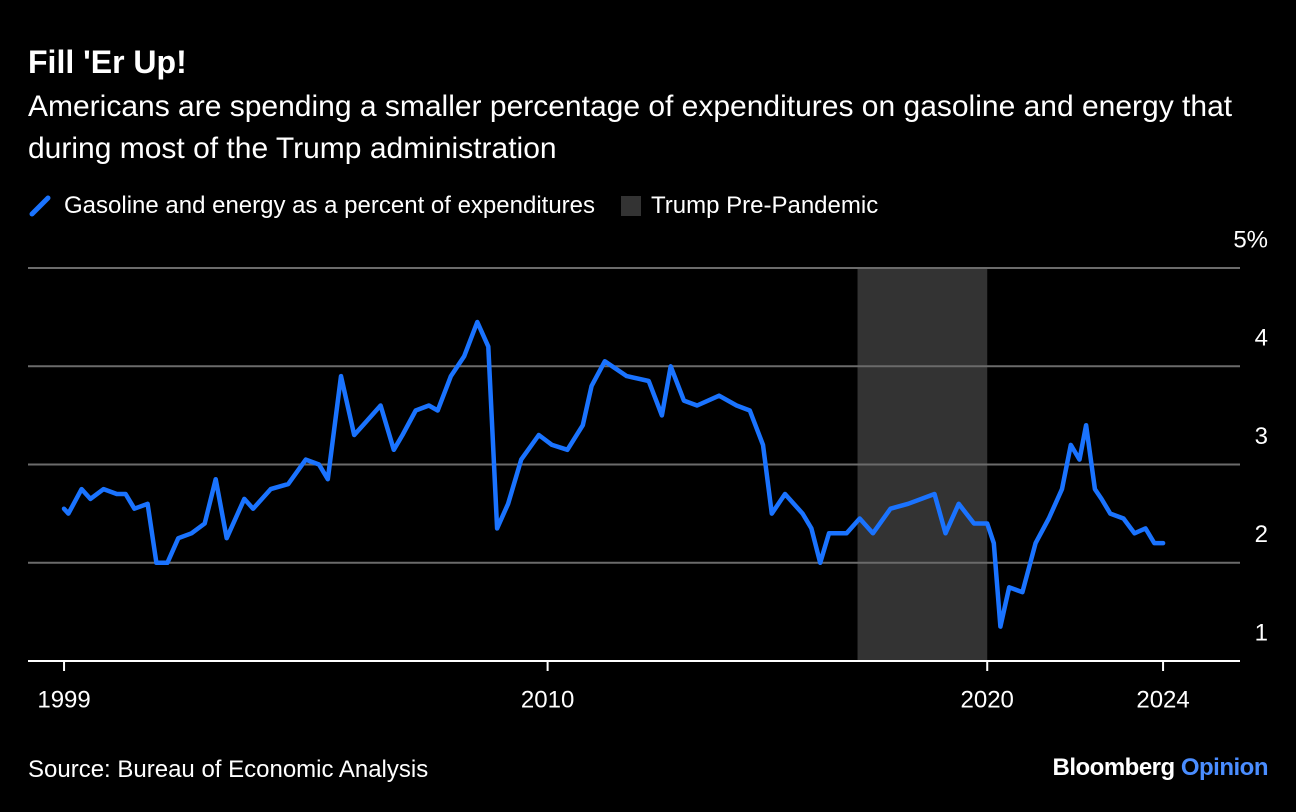  What do you see at coordinates (765, 205) in the screenshot?
I see `legend-label: Trump Pre-Pandemic` at bounding box center [765, 205].